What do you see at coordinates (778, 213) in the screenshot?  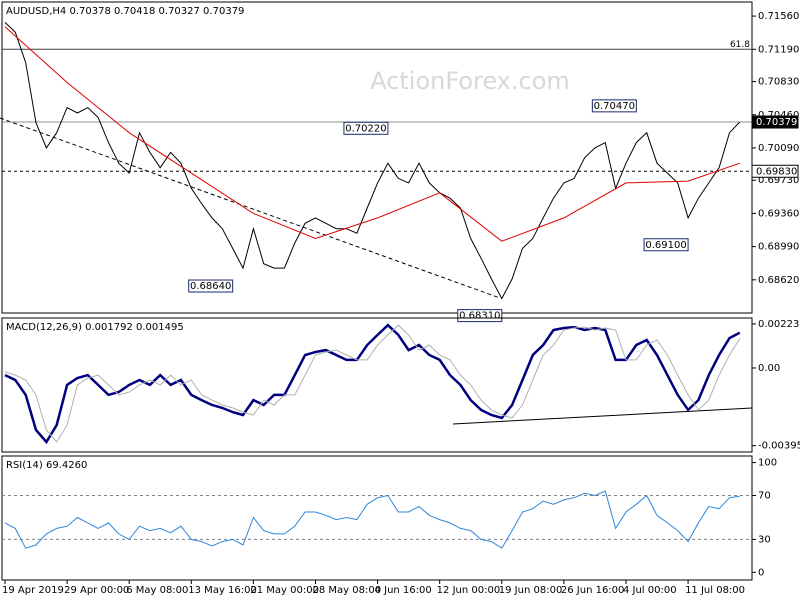 I see `y-tick-label: 0.69360` at bounding box center [778, 213].